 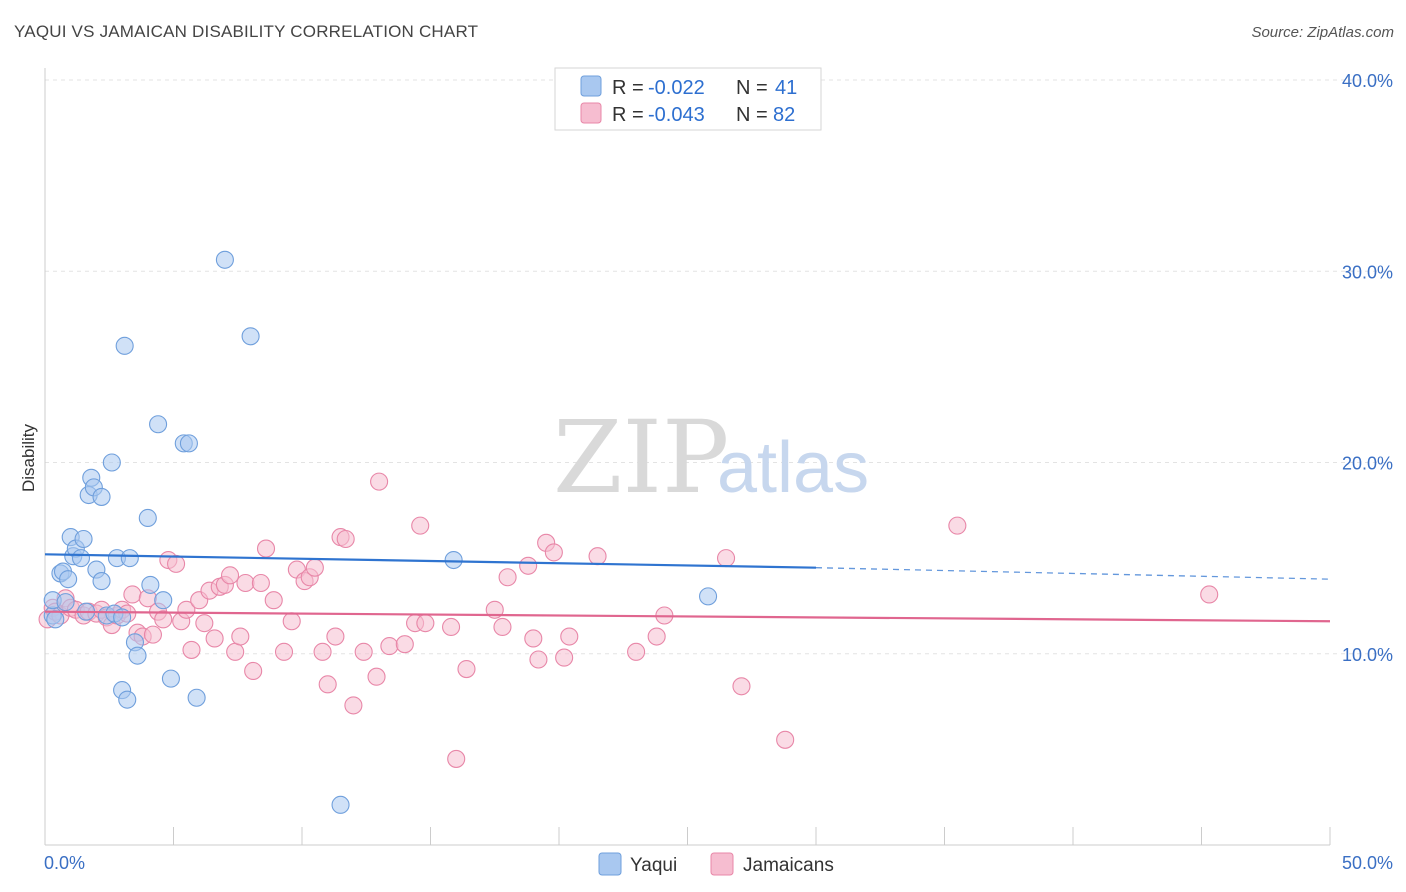 I want to click on legend-n-label-yaqui: N =, so click(x=752, y=88).